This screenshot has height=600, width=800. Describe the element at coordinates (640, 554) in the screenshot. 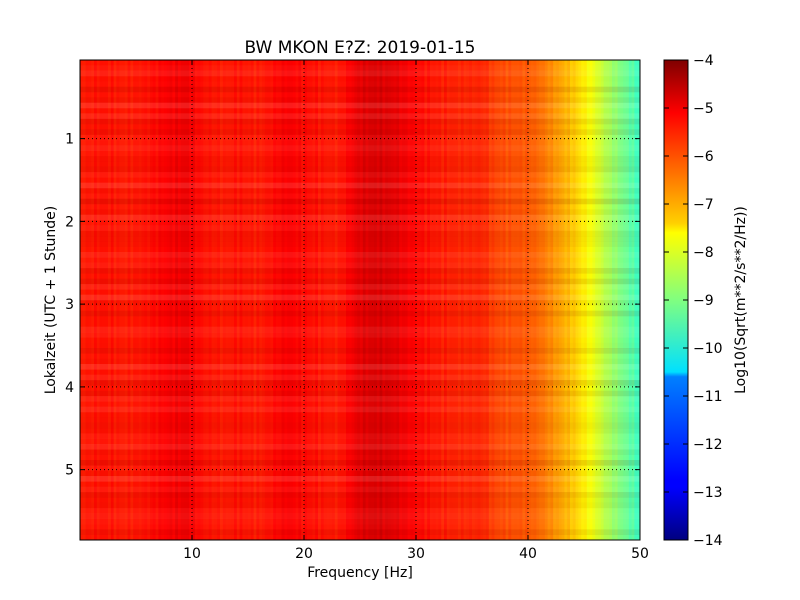

I see `x-tick-label: 50` at that location.